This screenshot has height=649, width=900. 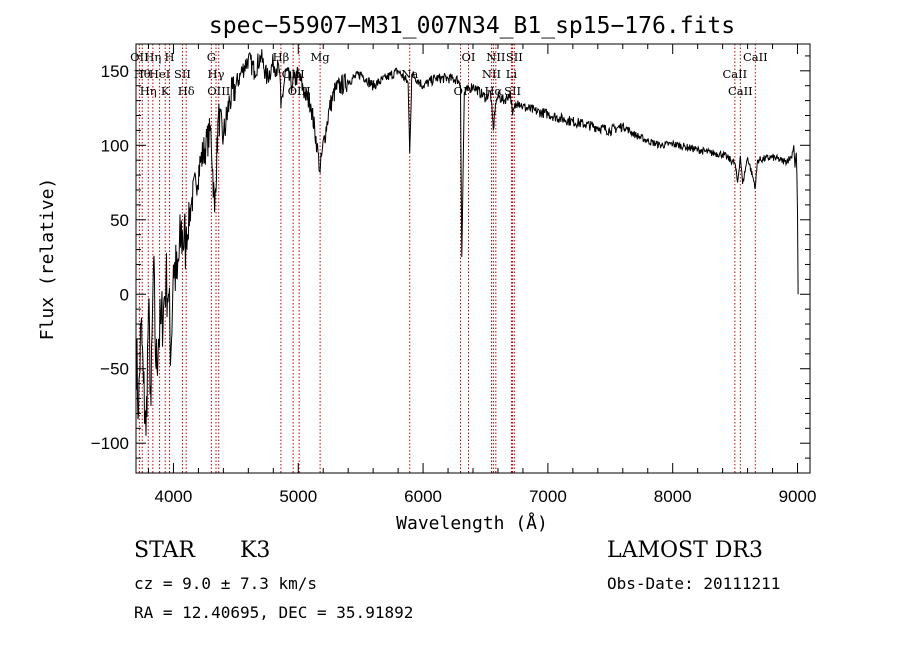 I want to click on line-marker-label: G, so click(x=211, y=57).